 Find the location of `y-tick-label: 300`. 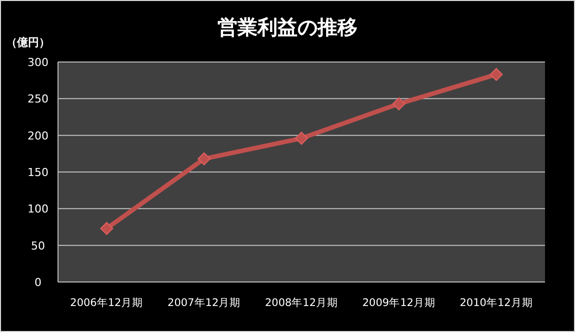

y-tick-label: 300 is located at coordinates (38, 62).